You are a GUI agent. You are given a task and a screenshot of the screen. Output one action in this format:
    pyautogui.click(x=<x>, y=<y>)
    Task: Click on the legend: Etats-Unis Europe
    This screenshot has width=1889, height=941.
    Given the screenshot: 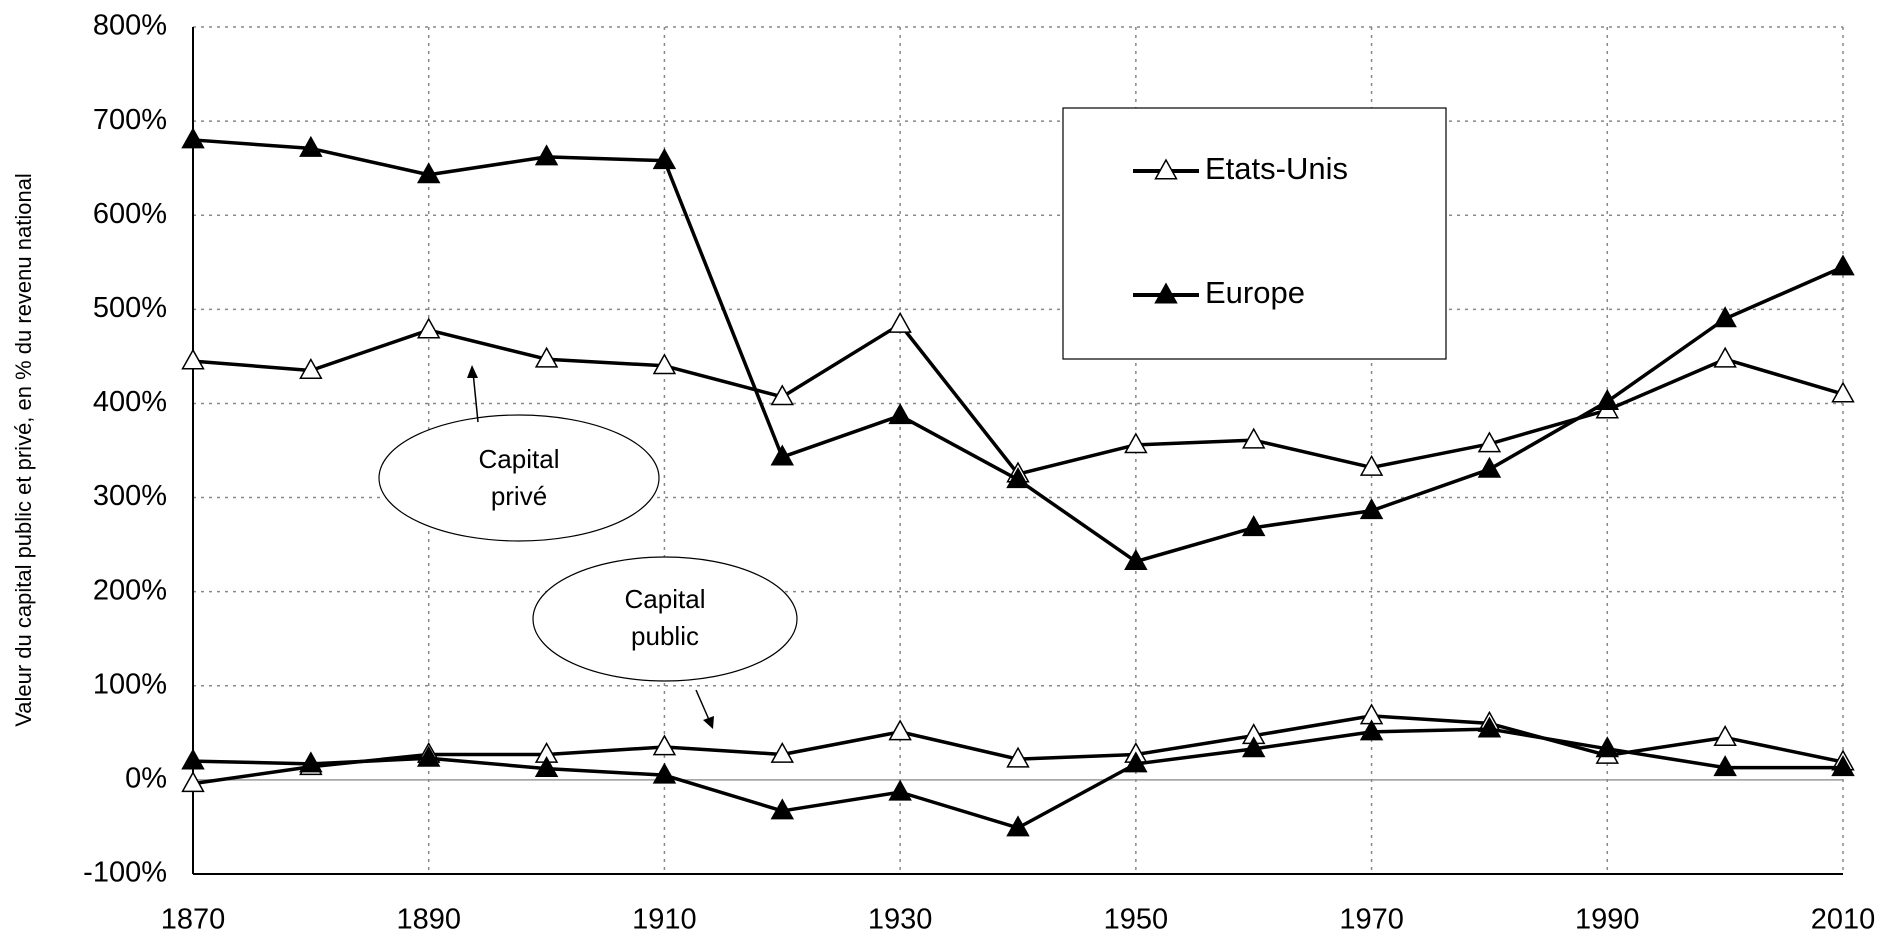 What is the action you would take?
    pyautogui.click(x=1254, y=233)
    